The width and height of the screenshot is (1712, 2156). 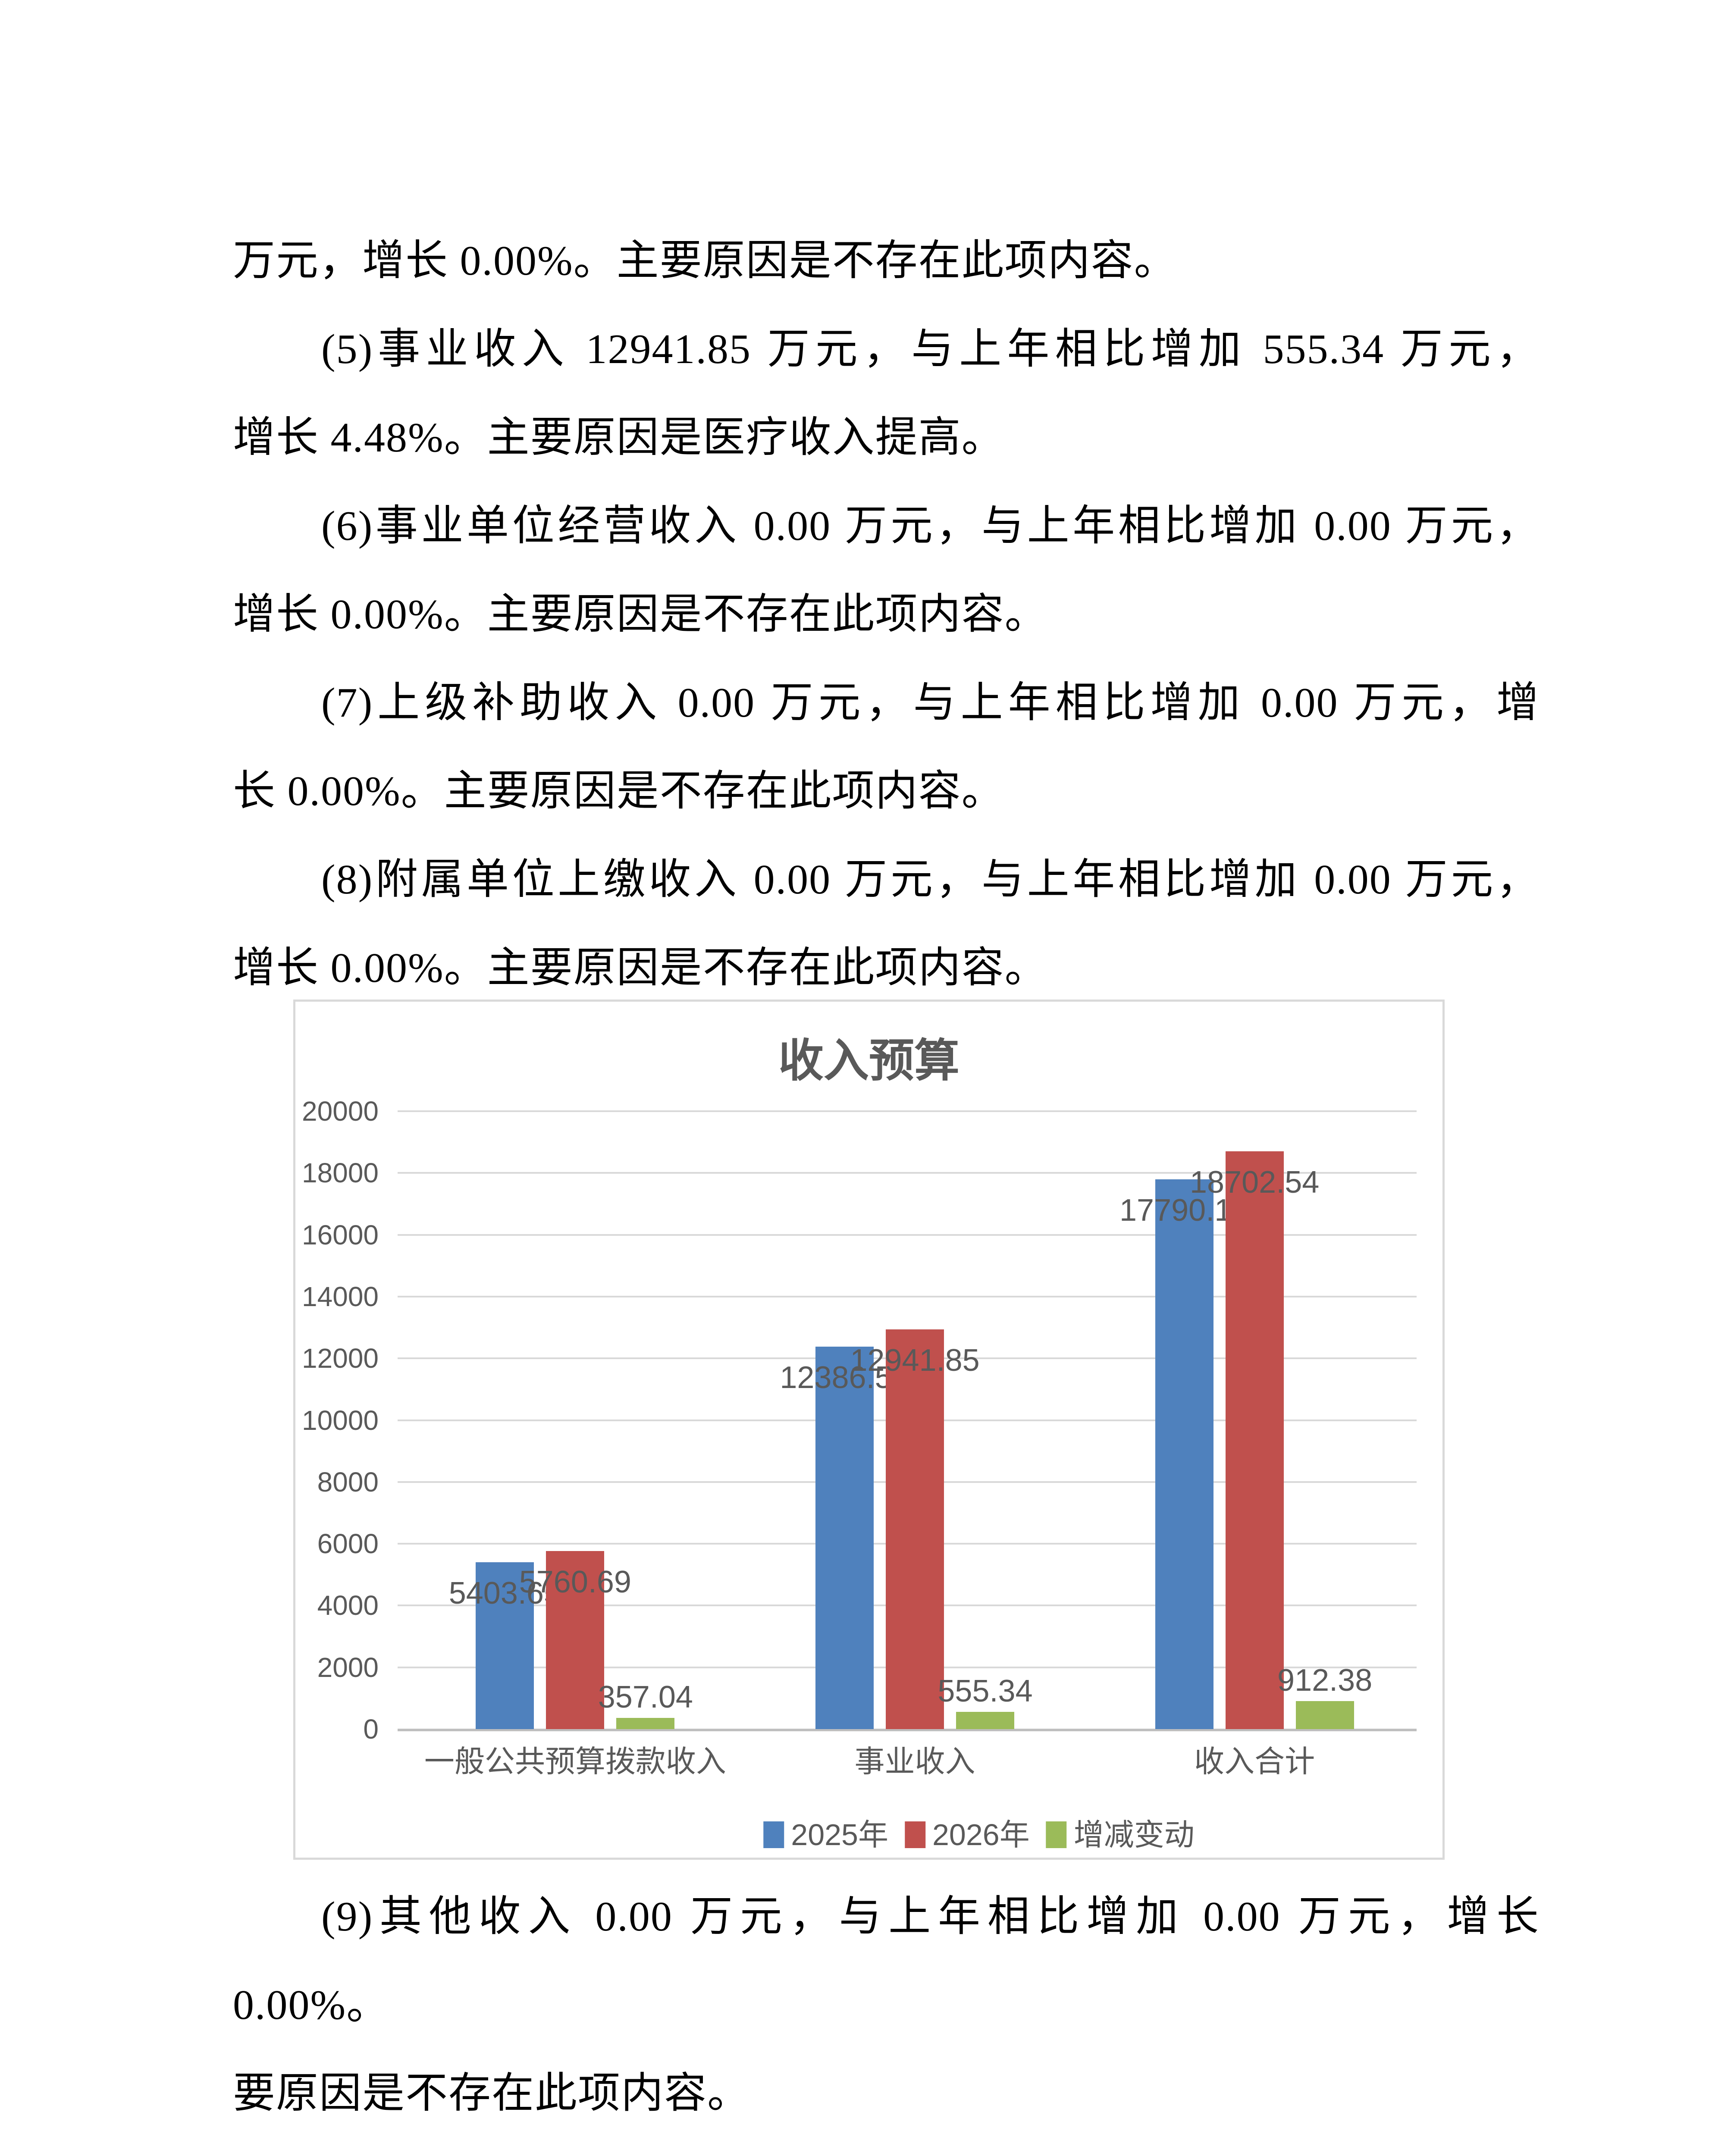 I want to click on legend-swatch-2026, so click(x=915, y=1834).